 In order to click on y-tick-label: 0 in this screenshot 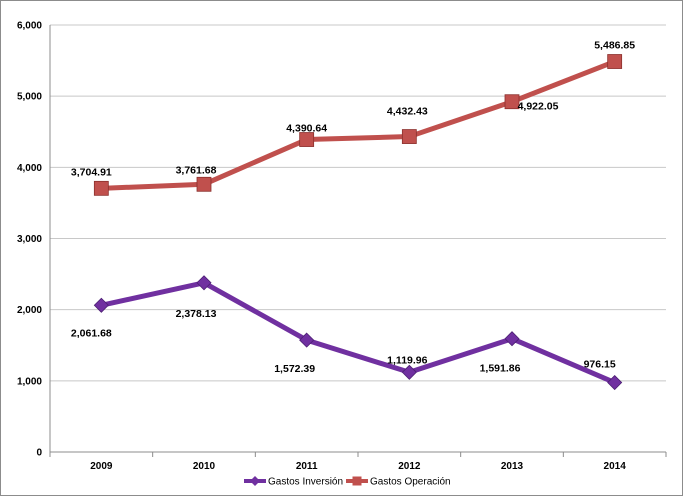, I will do `click(39, 453)`.